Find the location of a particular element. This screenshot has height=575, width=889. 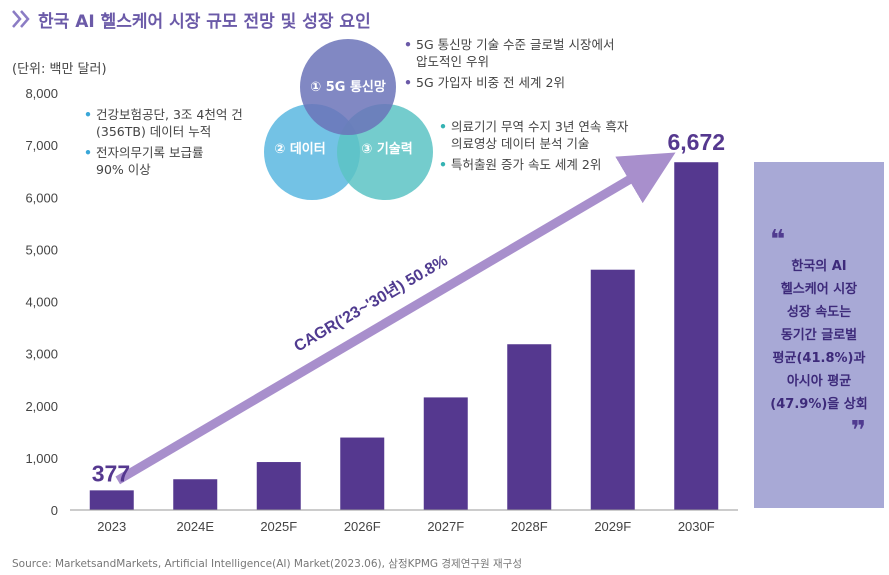

note-item: • 건강보험공단, 3조 4천억 건 (356TB) 데이터 누적 is located at coordinates (163, 123).